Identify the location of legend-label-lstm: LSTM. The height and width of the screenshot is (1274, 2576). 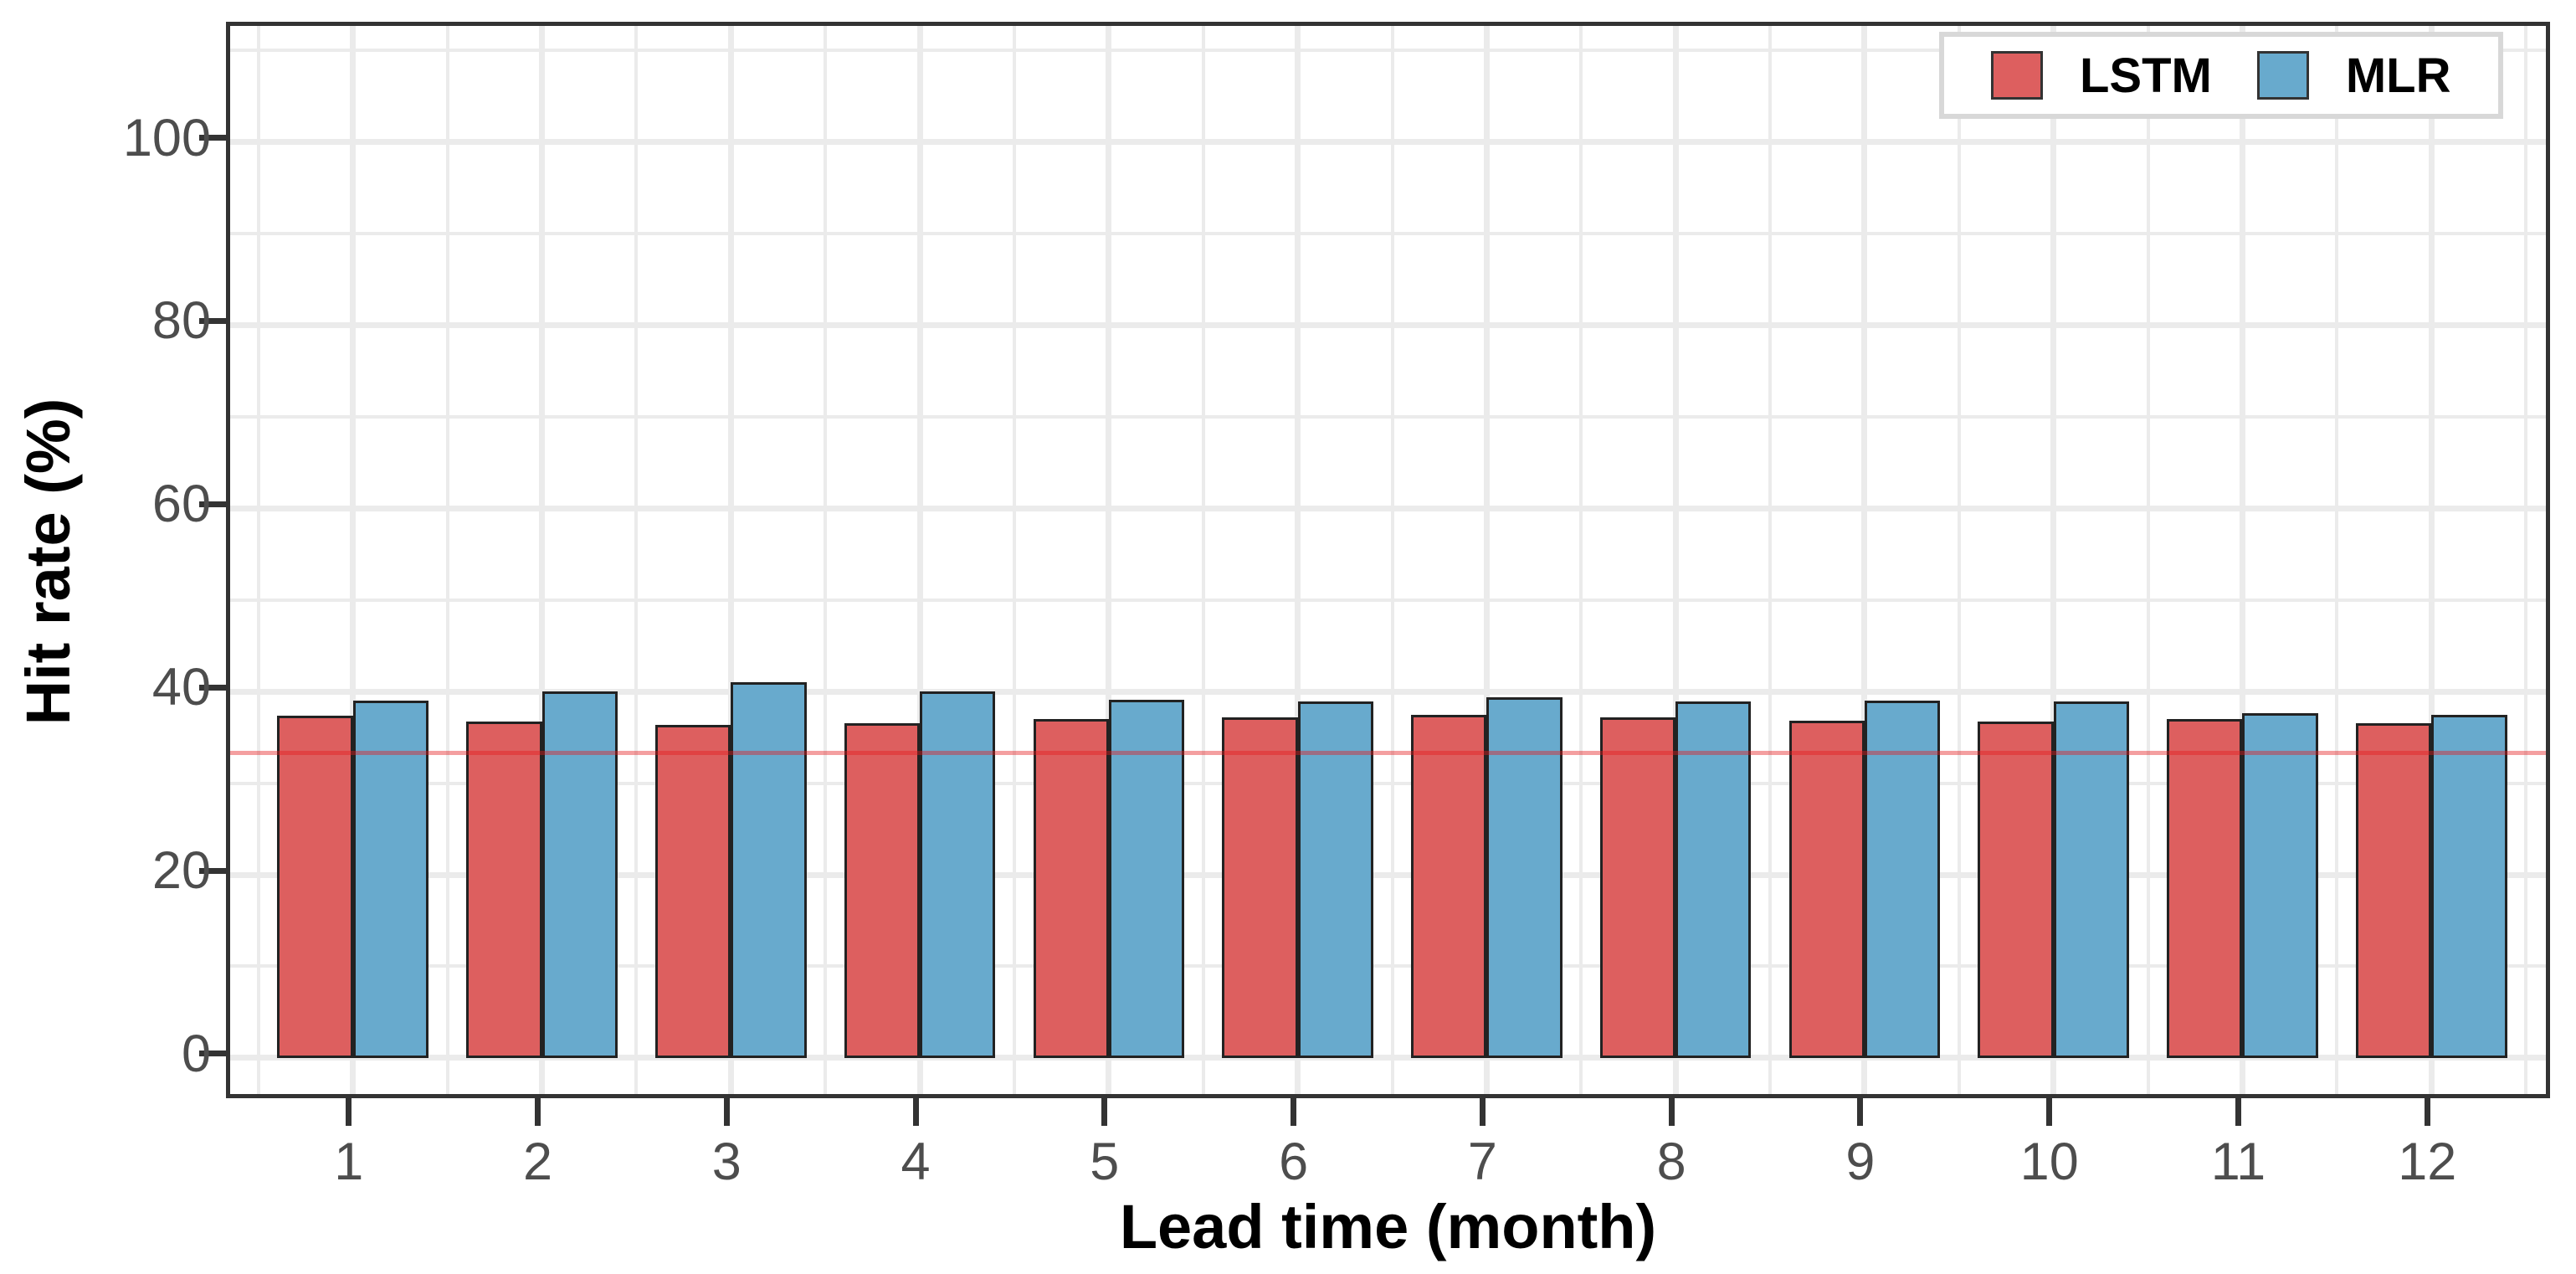
(2146, 75).